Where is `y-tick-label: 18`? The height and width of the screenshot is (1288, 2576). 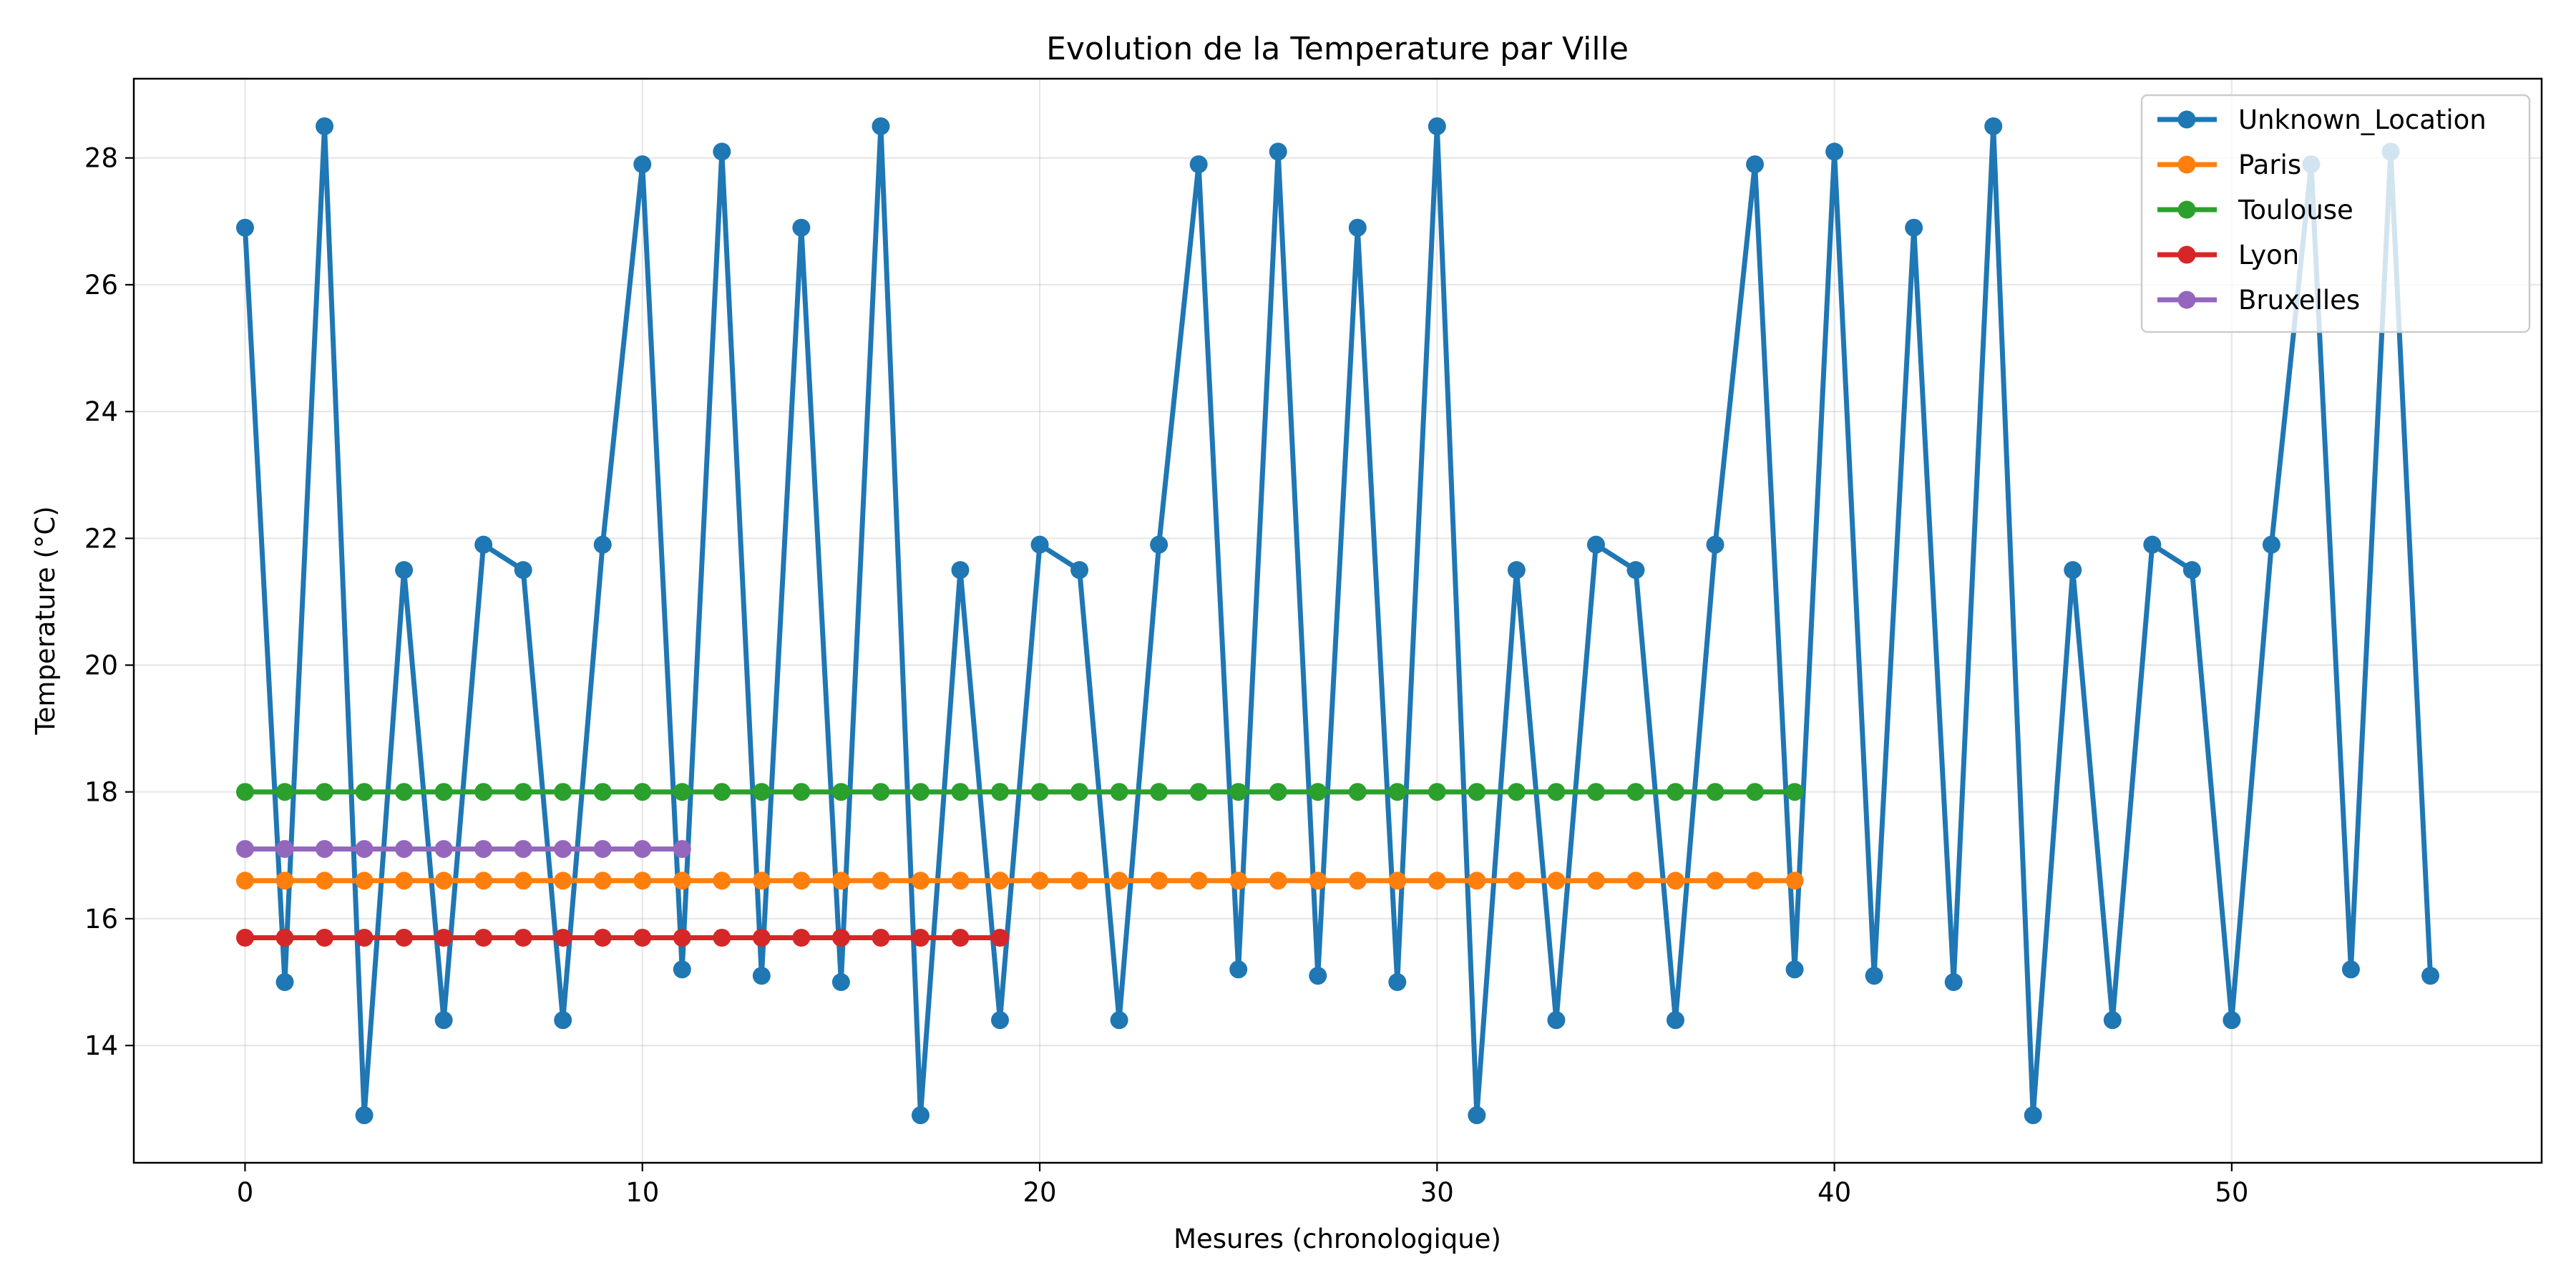 y-tick-label: 18 is located at coordinates (101, 792).